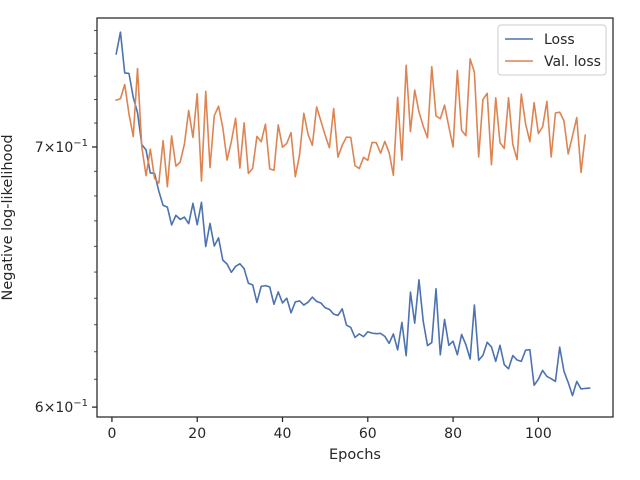  What do you see at coordinates (559, 40) in the screenshot?
I see `legend-label: Loss` at bounding box center [559, 40].